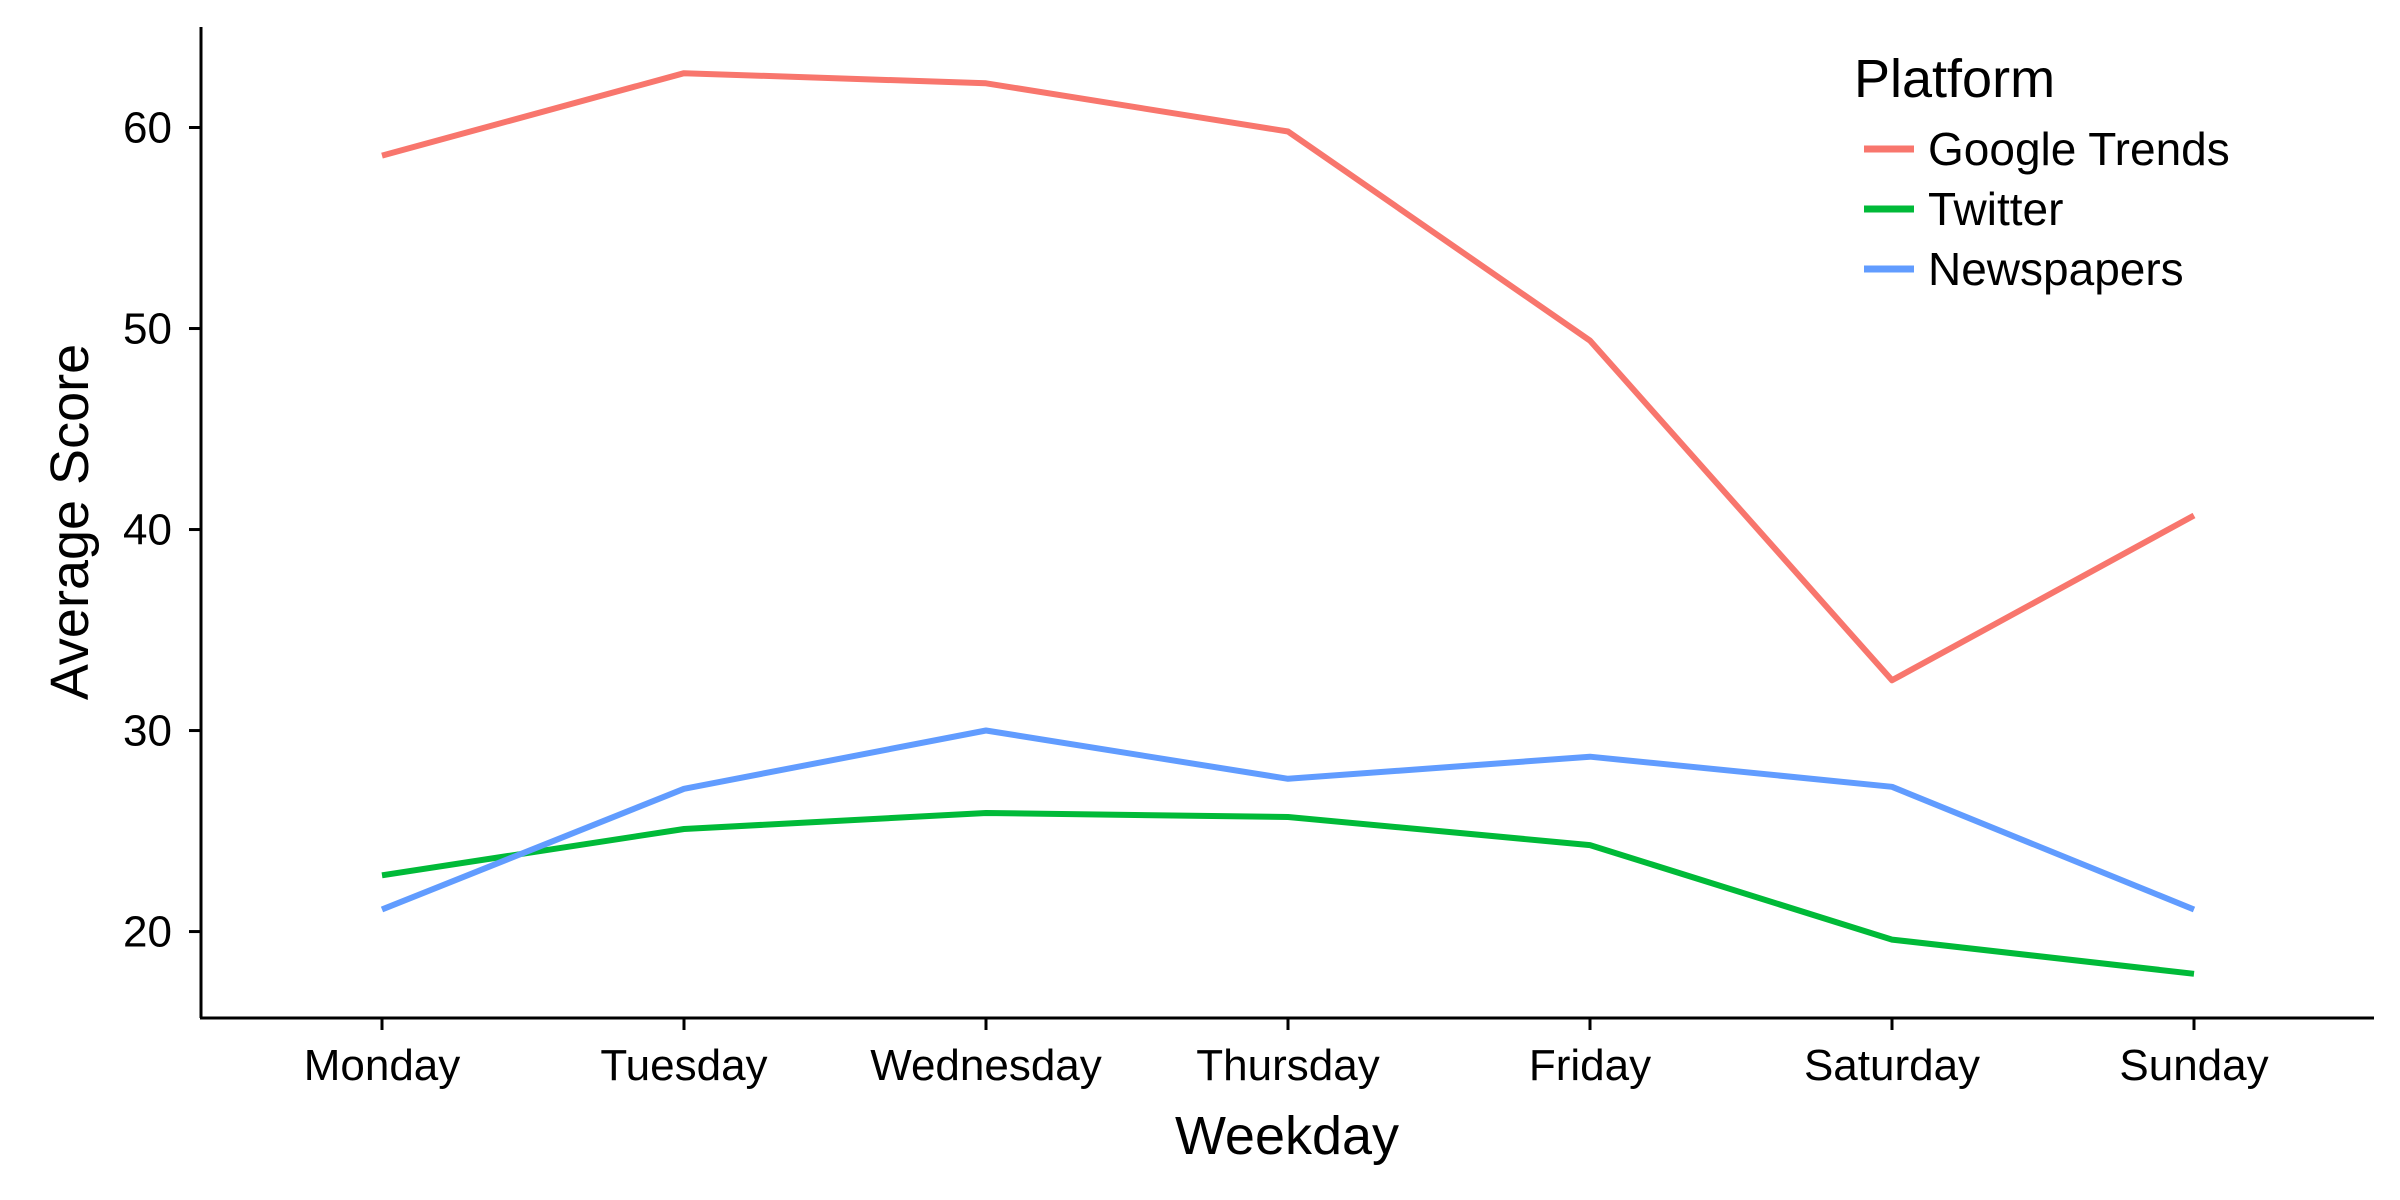 This screenshot has height=1200, width=2400. Describe the element at coordinates (2079, 149) in the screenshot. I see `legend-label-google-trends: Google Trends` at that location.